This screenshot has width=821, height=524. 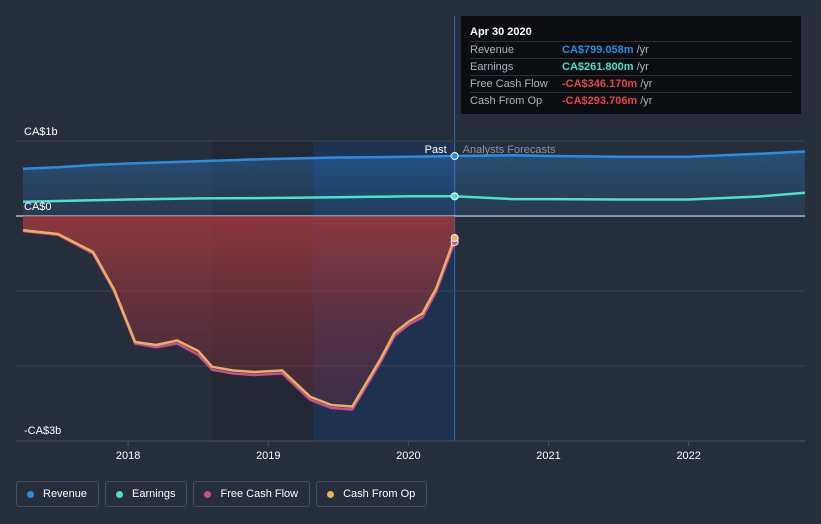 I want to click on legend-item-revenue: Revenue, so click(x=58, y=494).